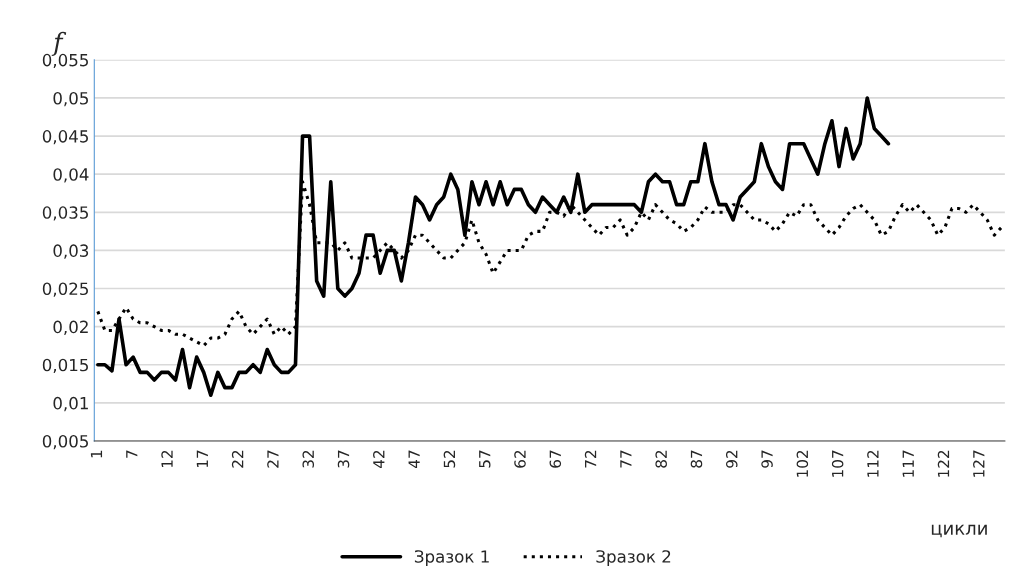 The height and width of the screenshot is (581, 1014). I want to click on x-tick-label: 32, so click(308, 459).